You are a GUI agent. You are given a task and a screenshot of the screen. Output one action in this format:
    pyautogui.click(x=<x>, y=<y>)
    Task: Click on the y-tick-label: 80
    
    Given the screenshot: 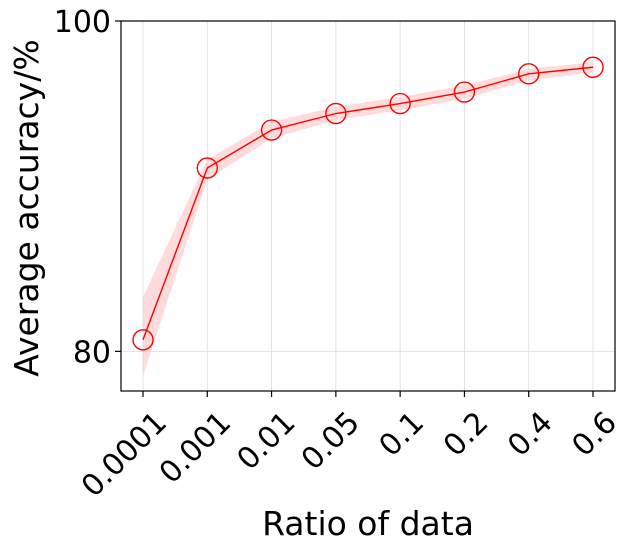 What is the action you would take?
    pyautogui.click(x=92, y=352)
    